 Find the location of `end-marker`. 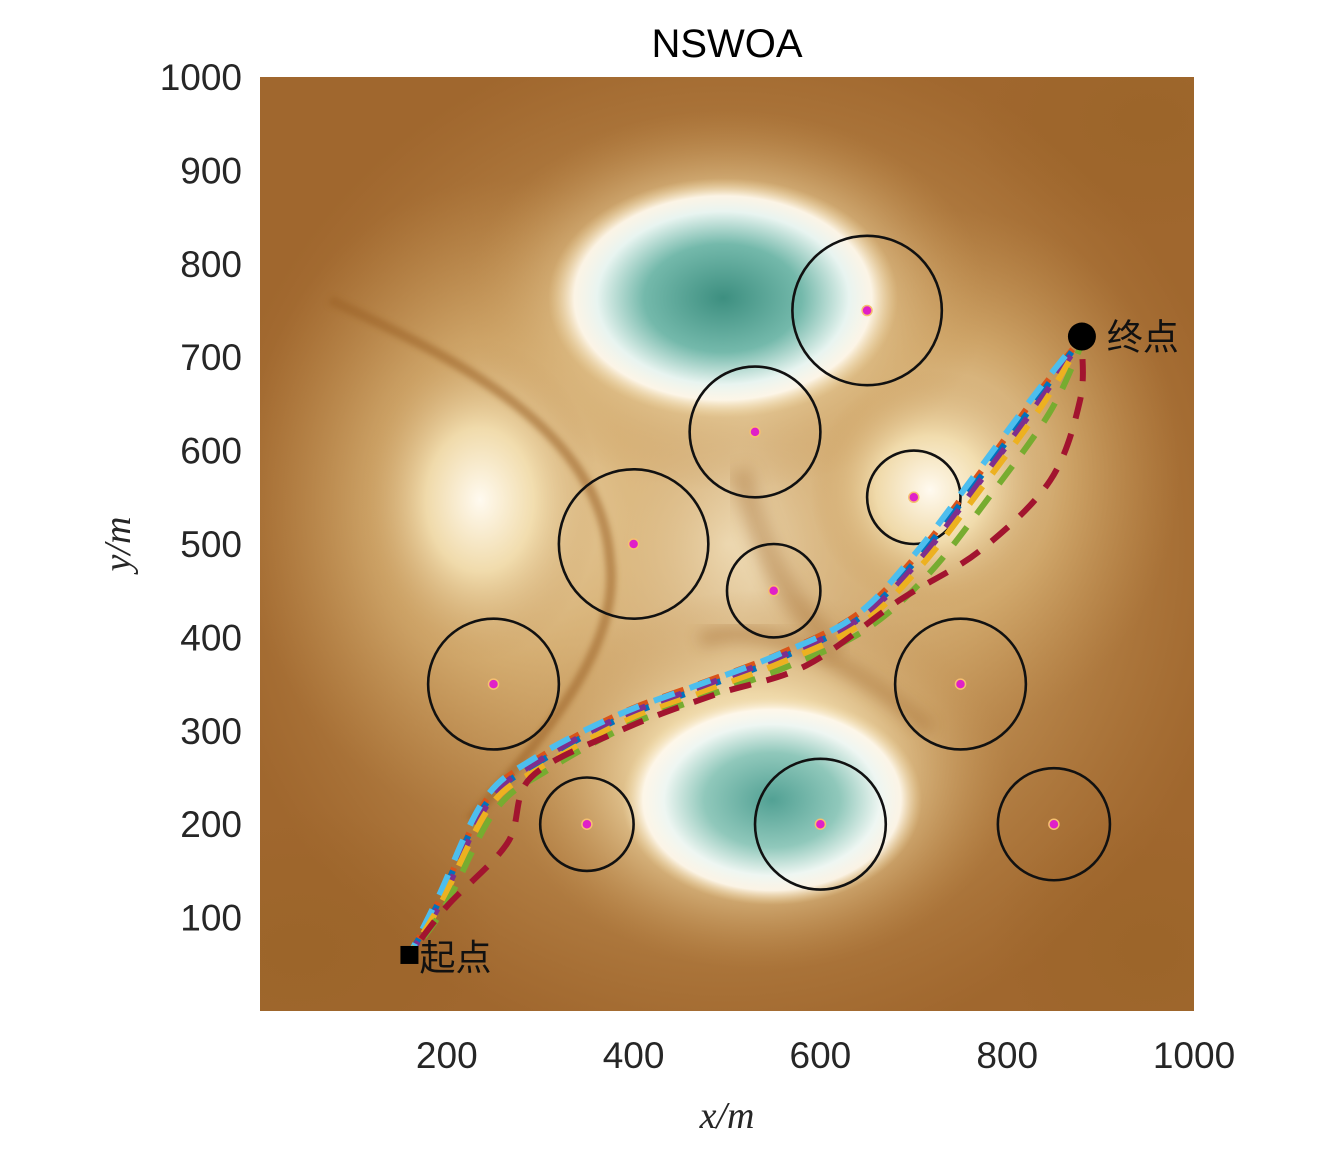

end-marker is located at coordinates (1081, 336).